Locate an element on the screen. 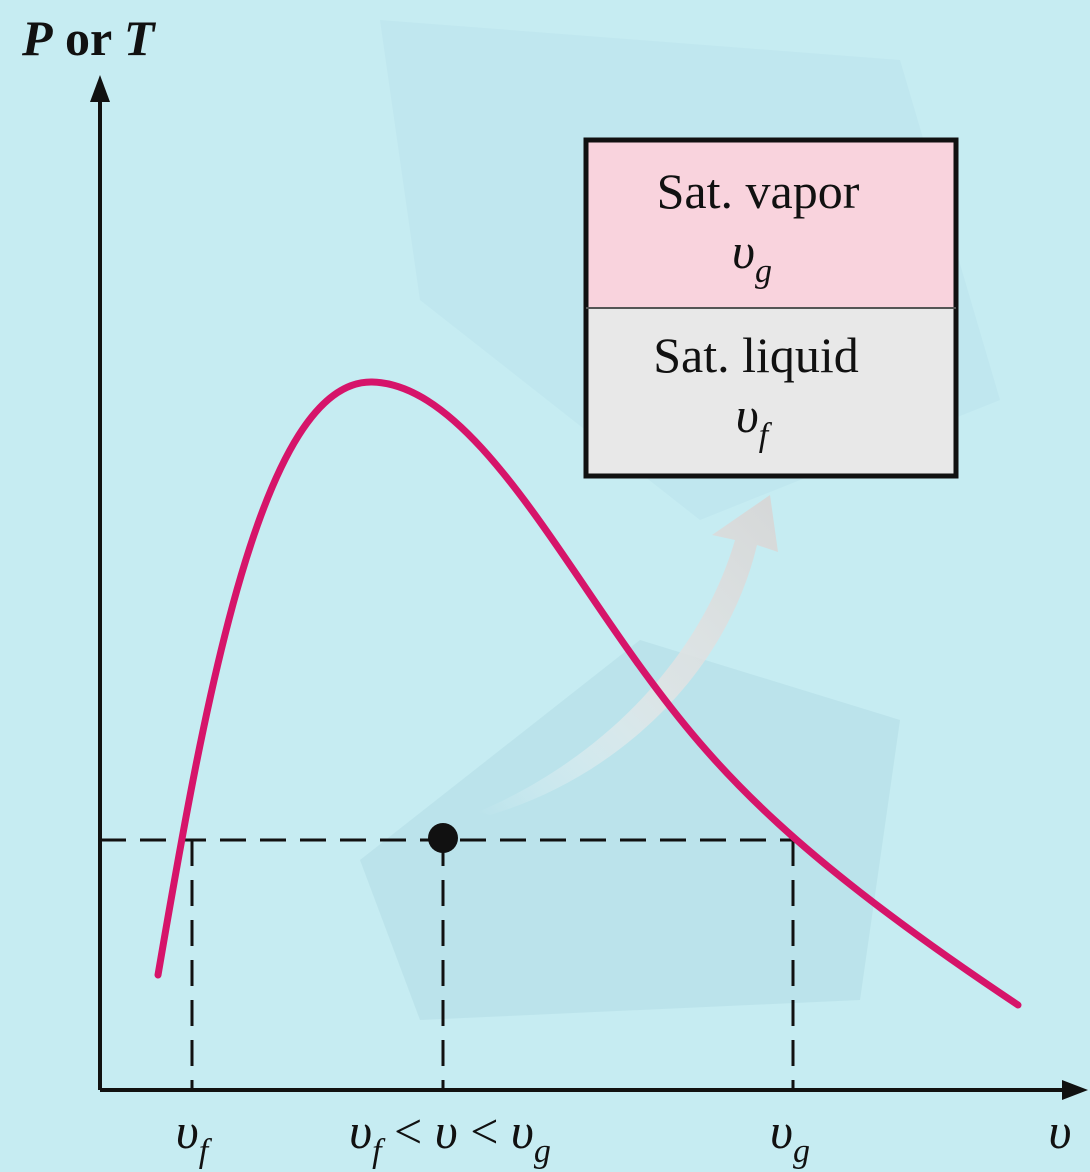 The image size is (1090, 1172). vapor-region is located at coordinates (771, 224).